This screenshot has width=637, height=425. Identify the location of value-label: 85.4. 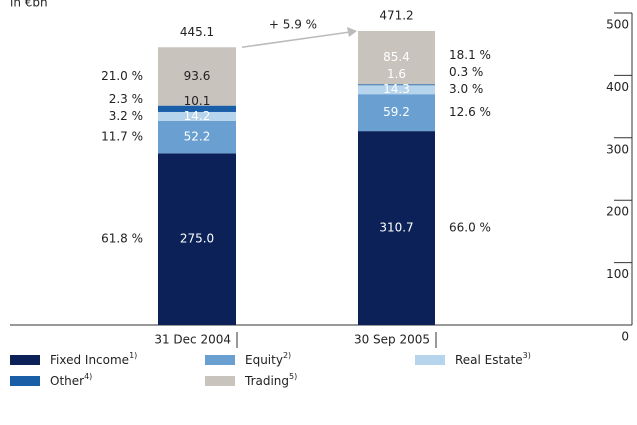
(396, 57).